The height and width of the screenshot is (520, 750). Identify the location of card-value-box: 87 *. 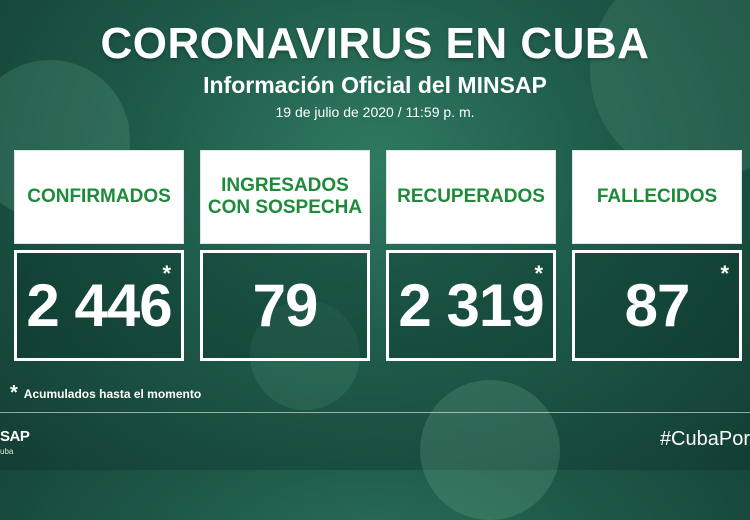
(657, 305).